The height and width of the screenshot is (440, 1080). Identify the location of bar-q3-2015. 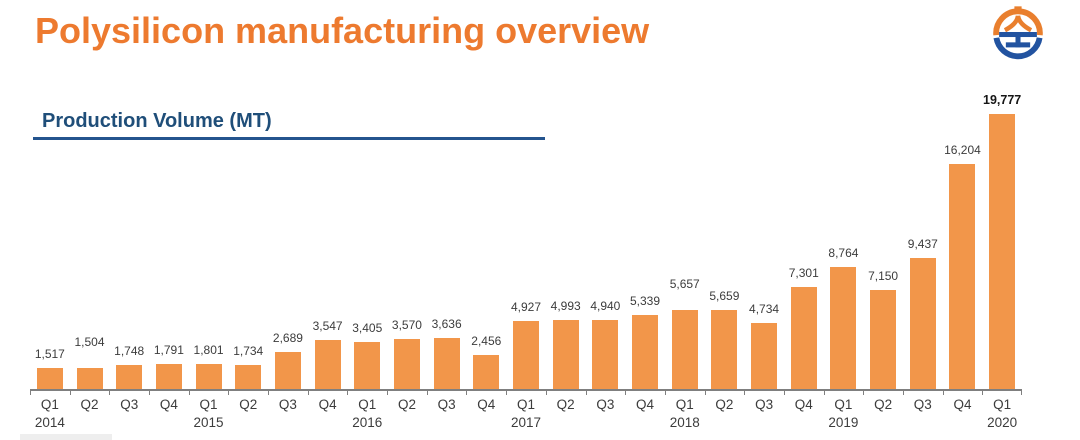
(287, 370).